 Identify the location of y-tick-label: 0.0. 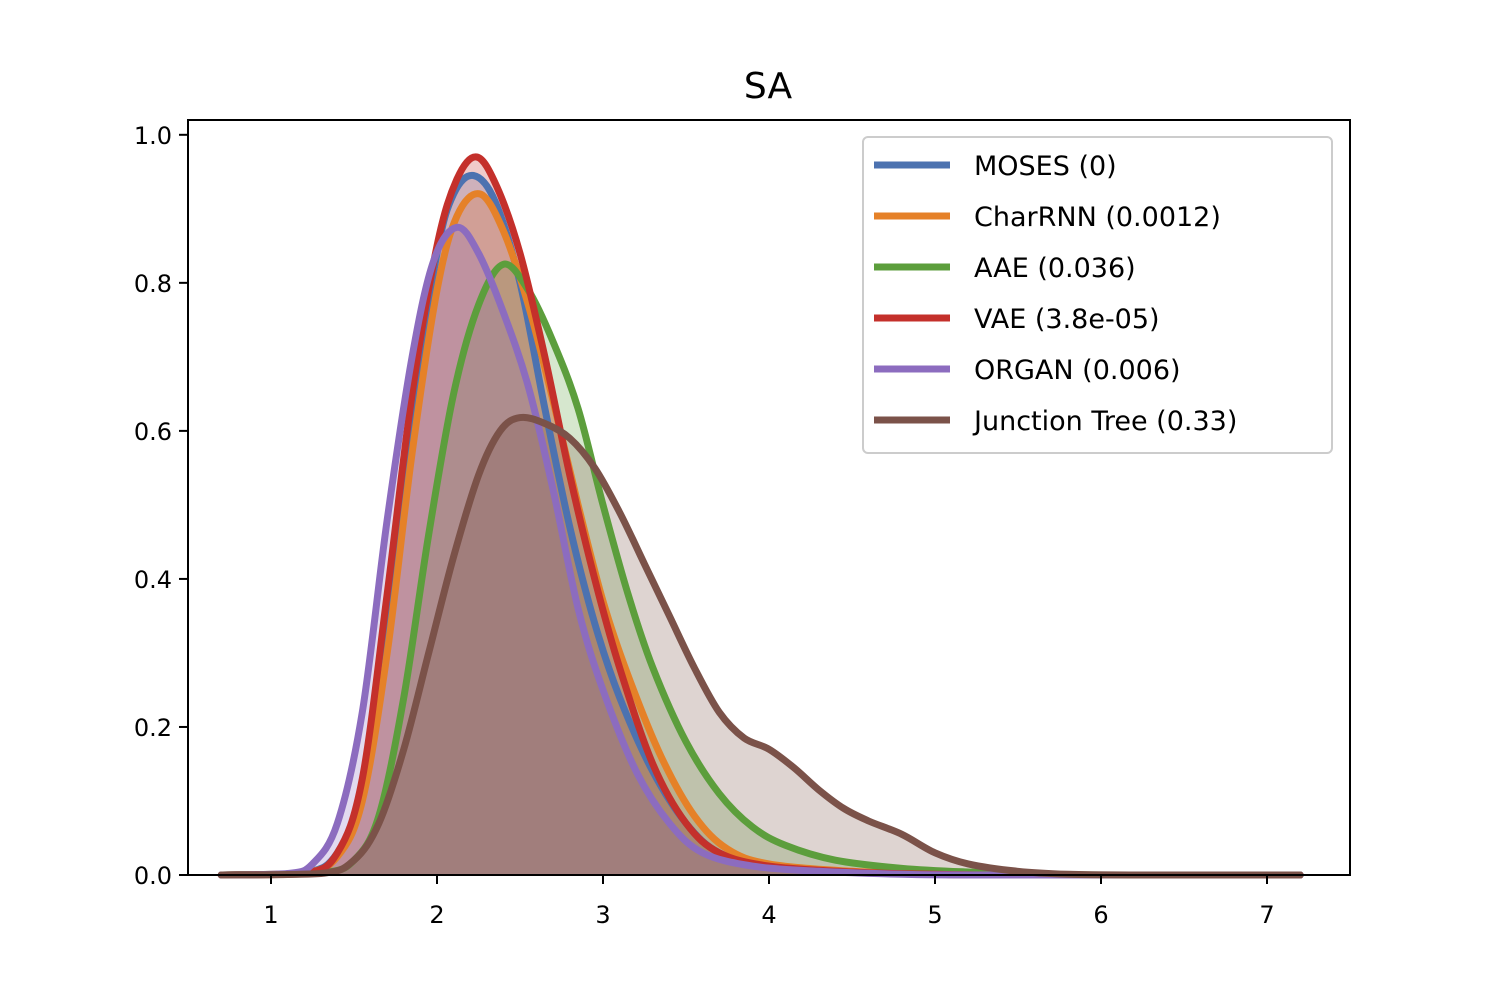
(153, 876).